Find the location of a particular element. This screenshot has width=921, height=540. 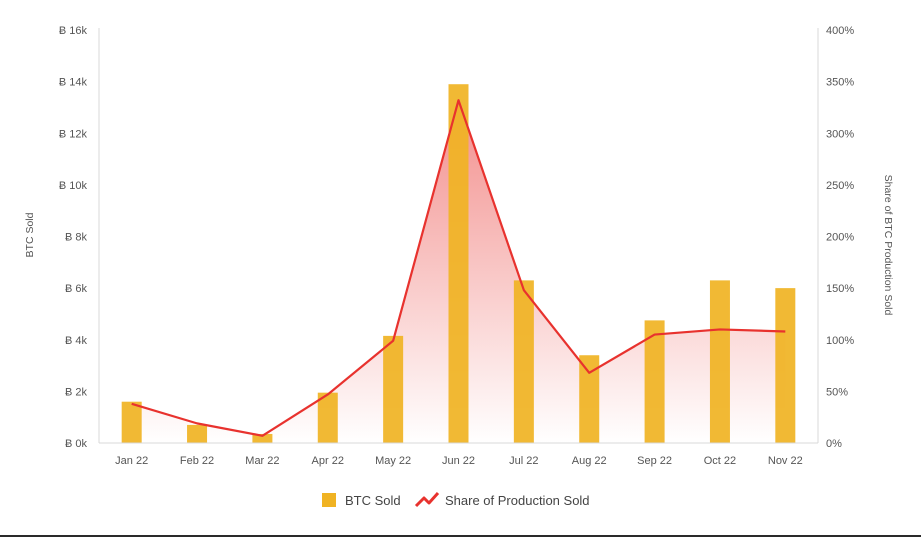

x-tick-label: Feb 22 is located at coordinates (197, 461).